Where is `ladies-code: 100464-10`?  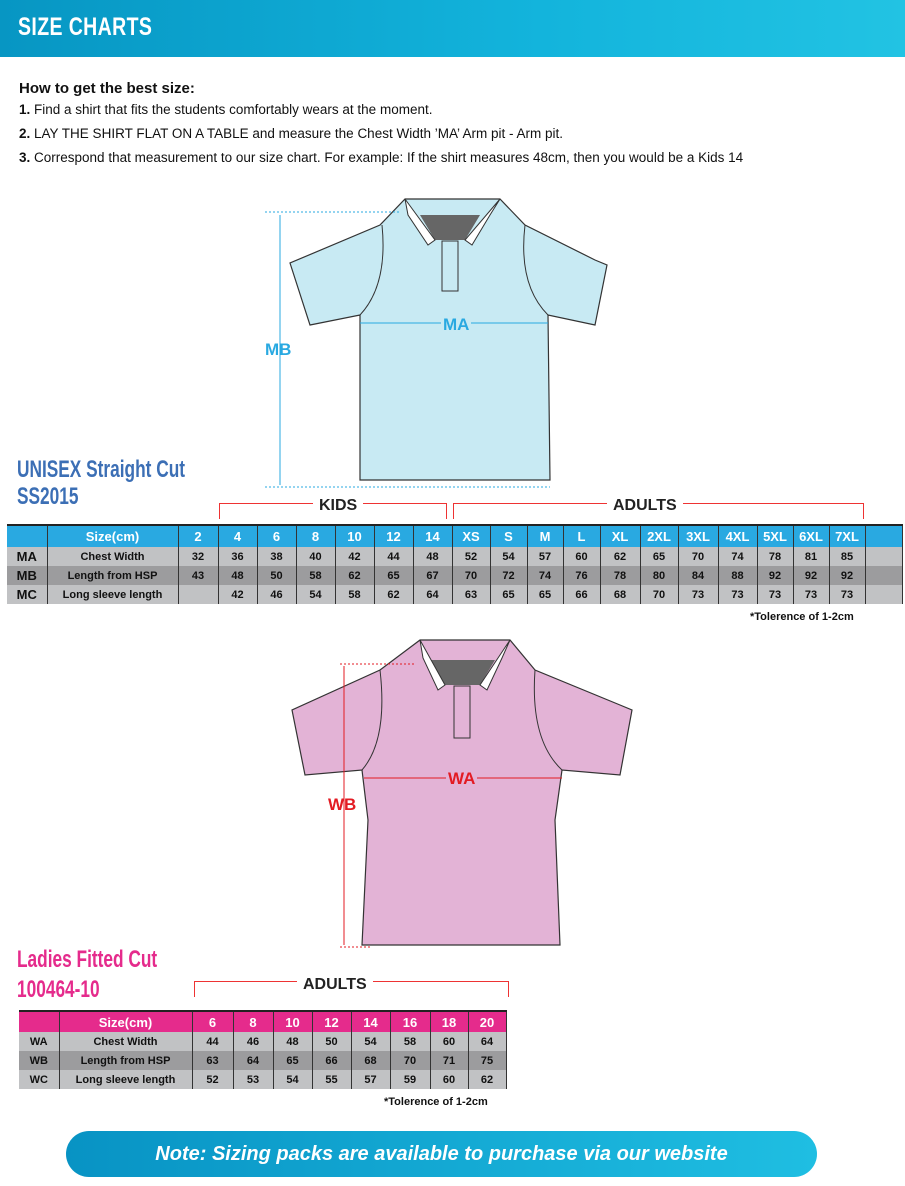
ladies-code: 100464-10 is located at coordinates (58, 989).